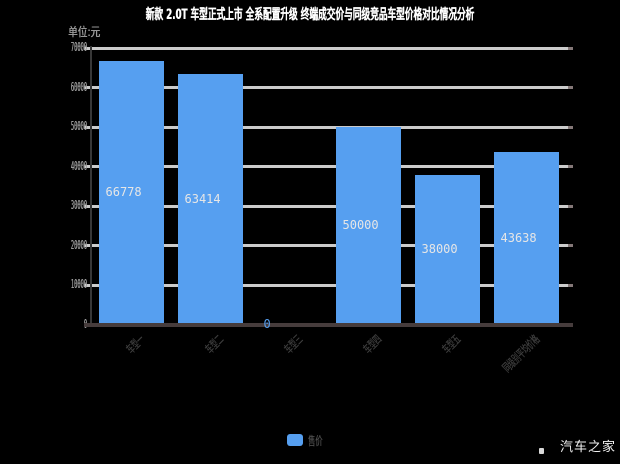 The width and height of the screenshot is (620, 464). Describe the element at coordinates (587, 447) in the screenshot. I see `watermark: 汽车之家` at that location.